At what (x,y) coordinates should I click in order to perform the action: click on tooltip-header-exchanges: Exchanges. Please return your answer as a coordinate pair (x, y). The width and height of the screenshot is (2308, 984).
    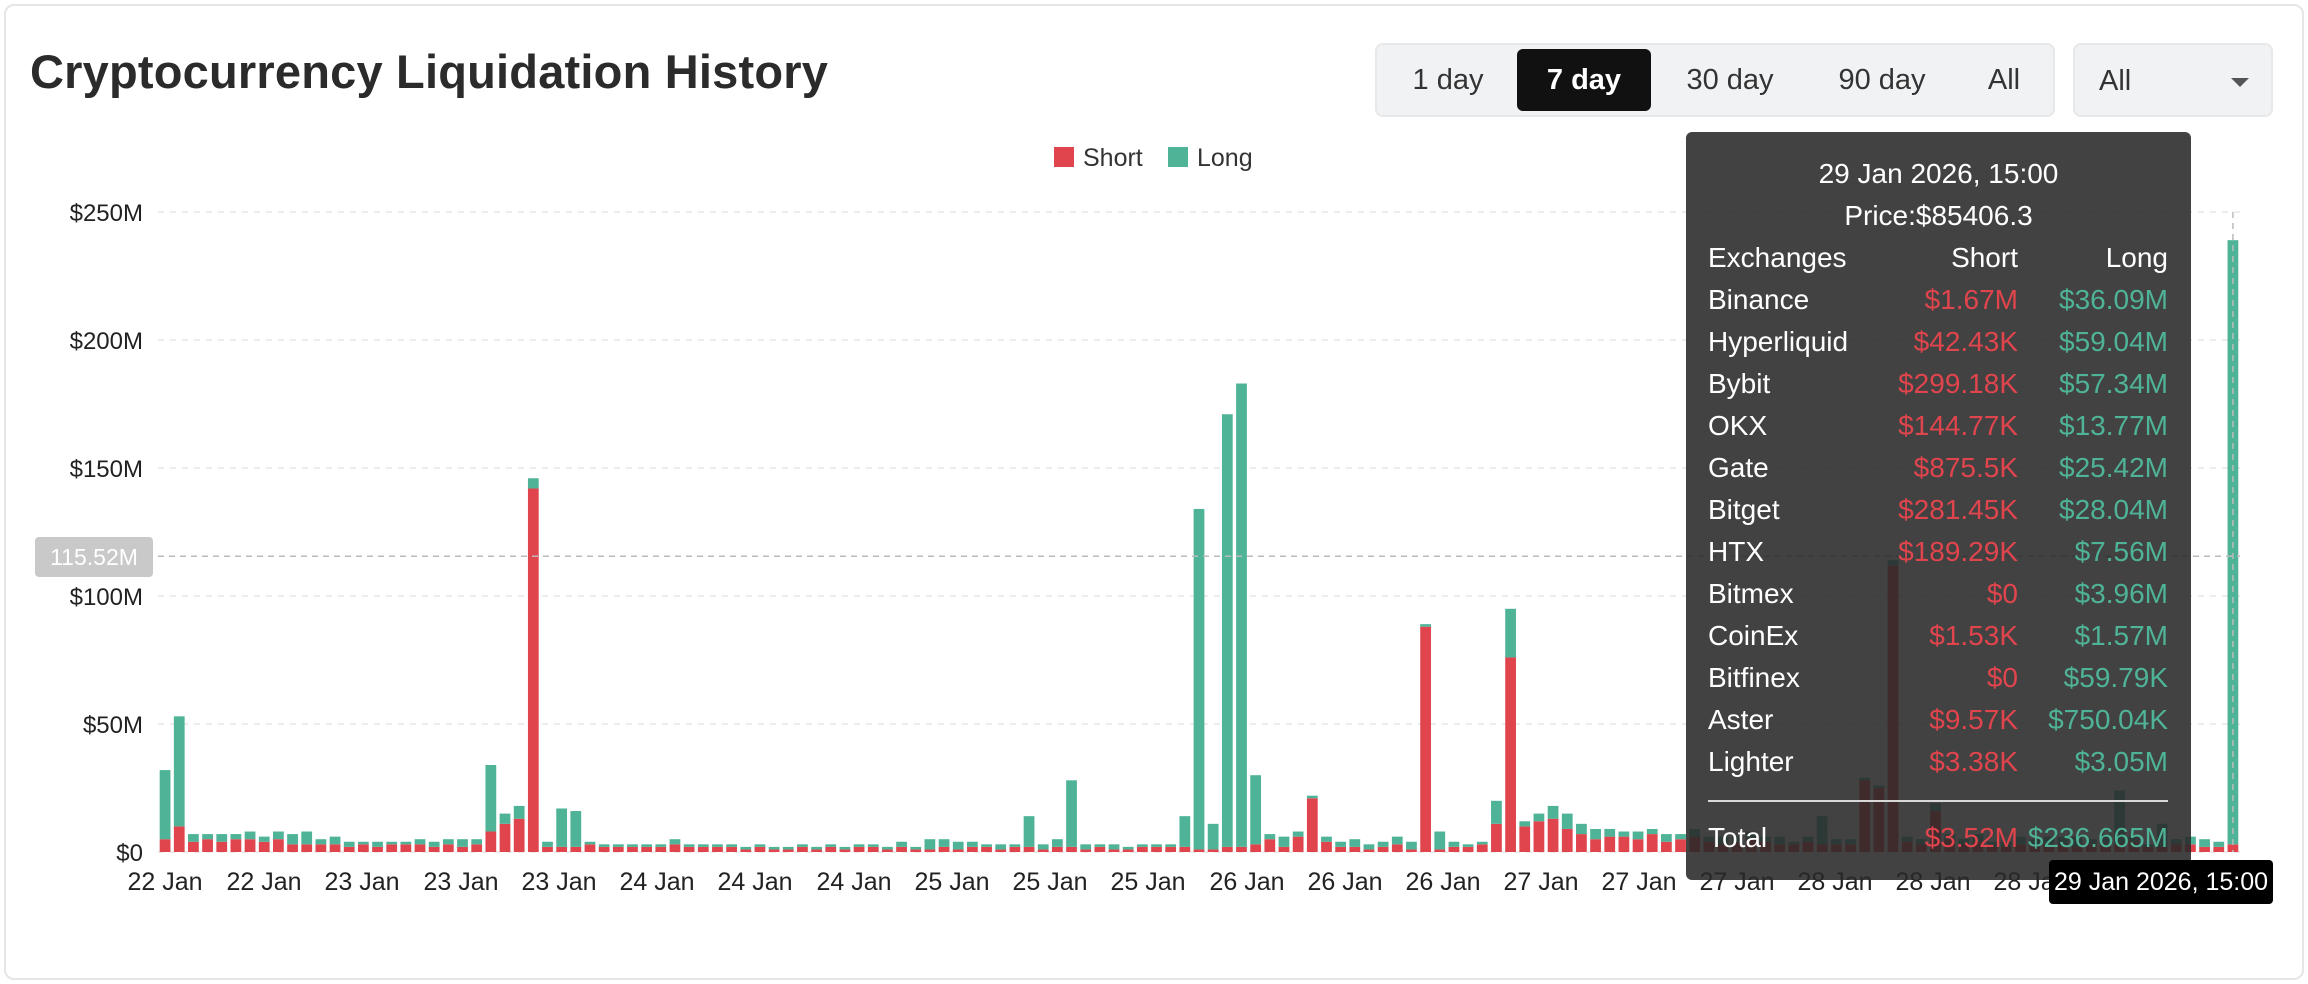
    Looking at the image, I should click on (1777, 257).